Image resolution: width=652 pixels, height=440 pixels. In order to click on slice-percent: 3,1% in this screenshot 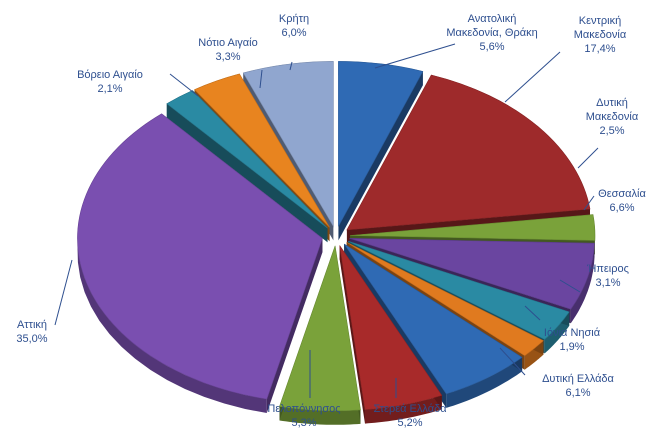, I will do `click(607, 283)`.